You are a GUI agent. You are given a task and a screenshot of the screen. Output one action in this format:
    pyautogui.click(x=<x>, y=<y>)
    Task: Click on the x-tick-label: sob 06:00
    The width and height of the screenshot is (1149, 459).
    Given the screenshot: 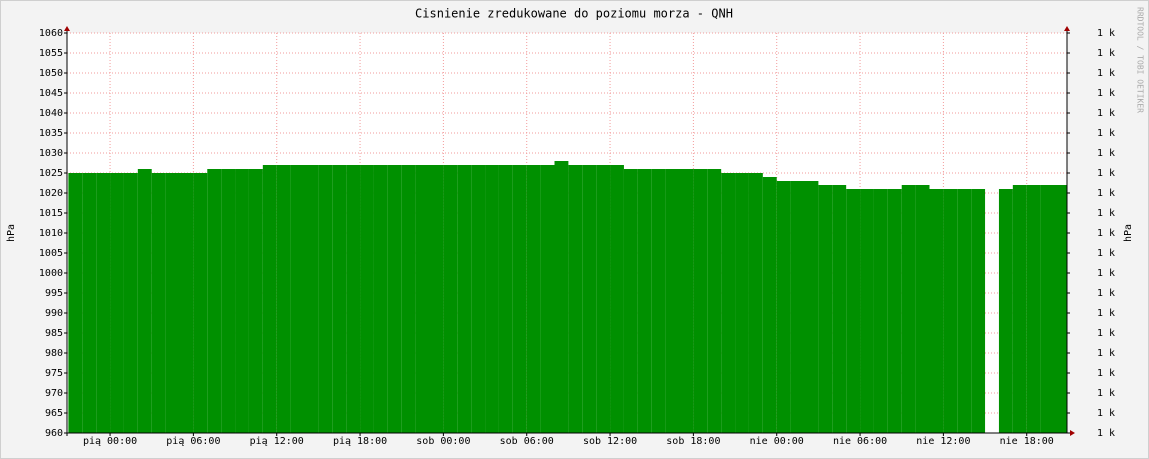 What is the action you would take?
    pyautogui.click(x=527, y=441)
    